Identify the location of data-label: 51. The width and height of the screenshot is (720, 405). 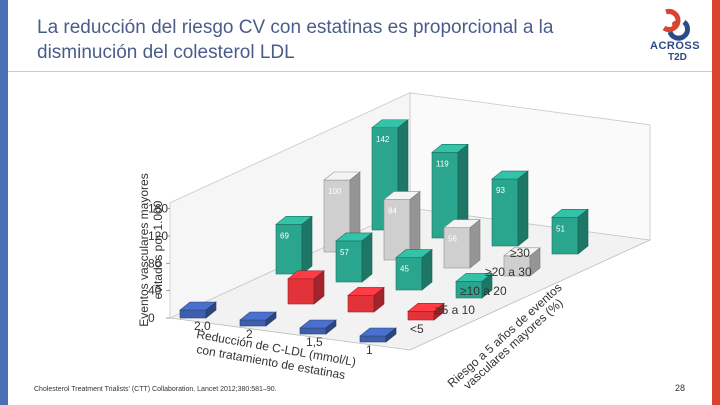
(560, 228).